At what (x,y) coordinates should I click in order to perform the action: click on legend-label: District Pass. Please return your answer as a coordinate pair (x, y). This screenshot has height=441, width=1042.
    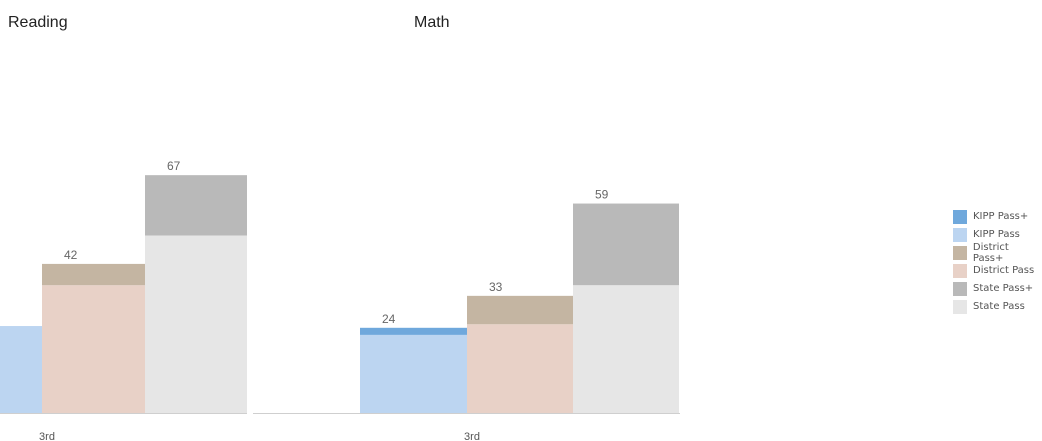
    Looking at the image, I should click on (1004, 270).